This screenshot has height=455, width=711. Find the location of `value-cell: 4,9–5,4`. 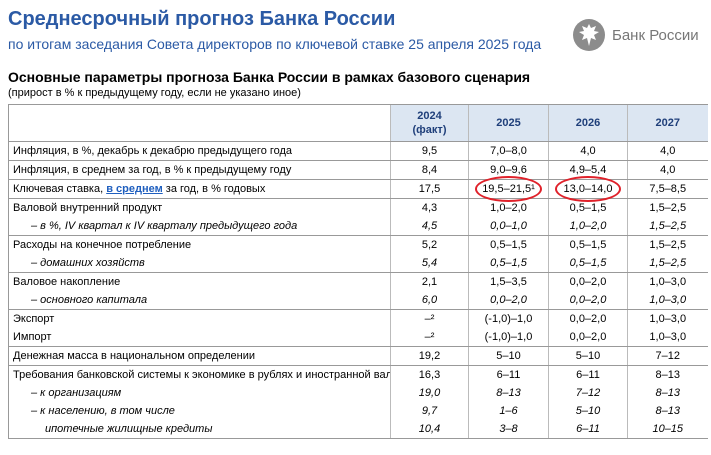

value-cell: 4,9–5,4 is located at coordinates (588, 170).